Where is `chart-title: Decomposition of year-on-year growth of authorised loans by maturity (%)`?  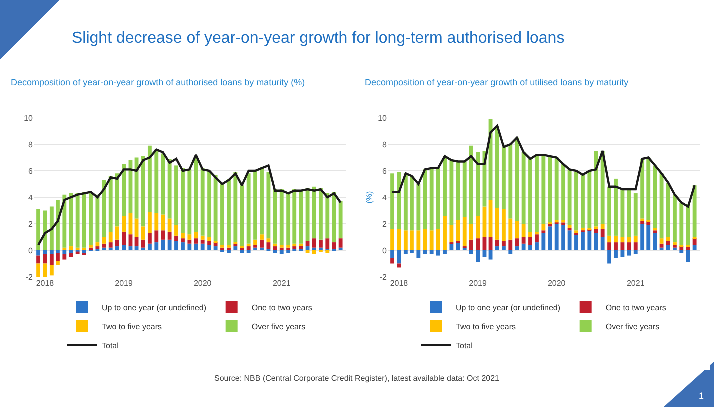
chart-title: Decomposition of year-on-year growth of authorised loans by maturity (%) is located at coordinates (158, 82).